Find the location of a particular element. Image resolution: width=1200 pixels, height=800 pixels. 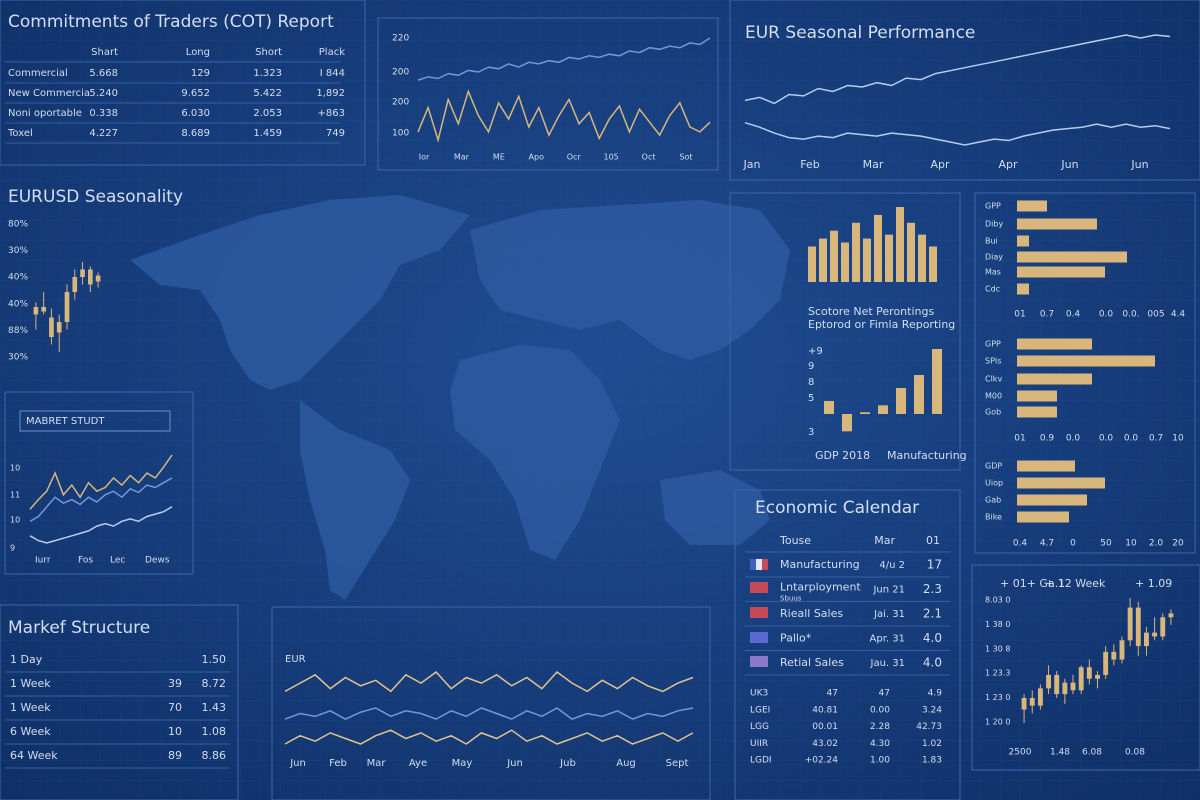

x-tick-label: 10 is located at coordinates (1178, 439).